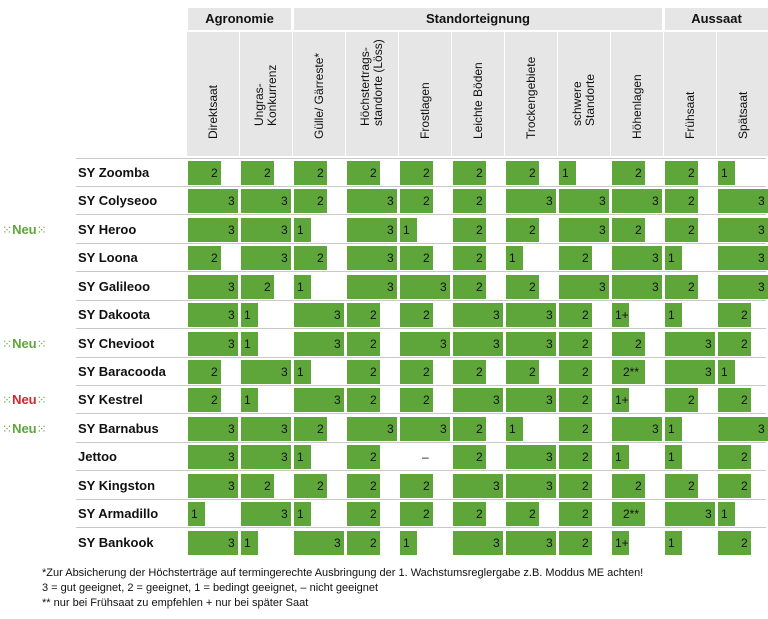  I want to click on variety-name: SY Armadillo, so click(118, 513).